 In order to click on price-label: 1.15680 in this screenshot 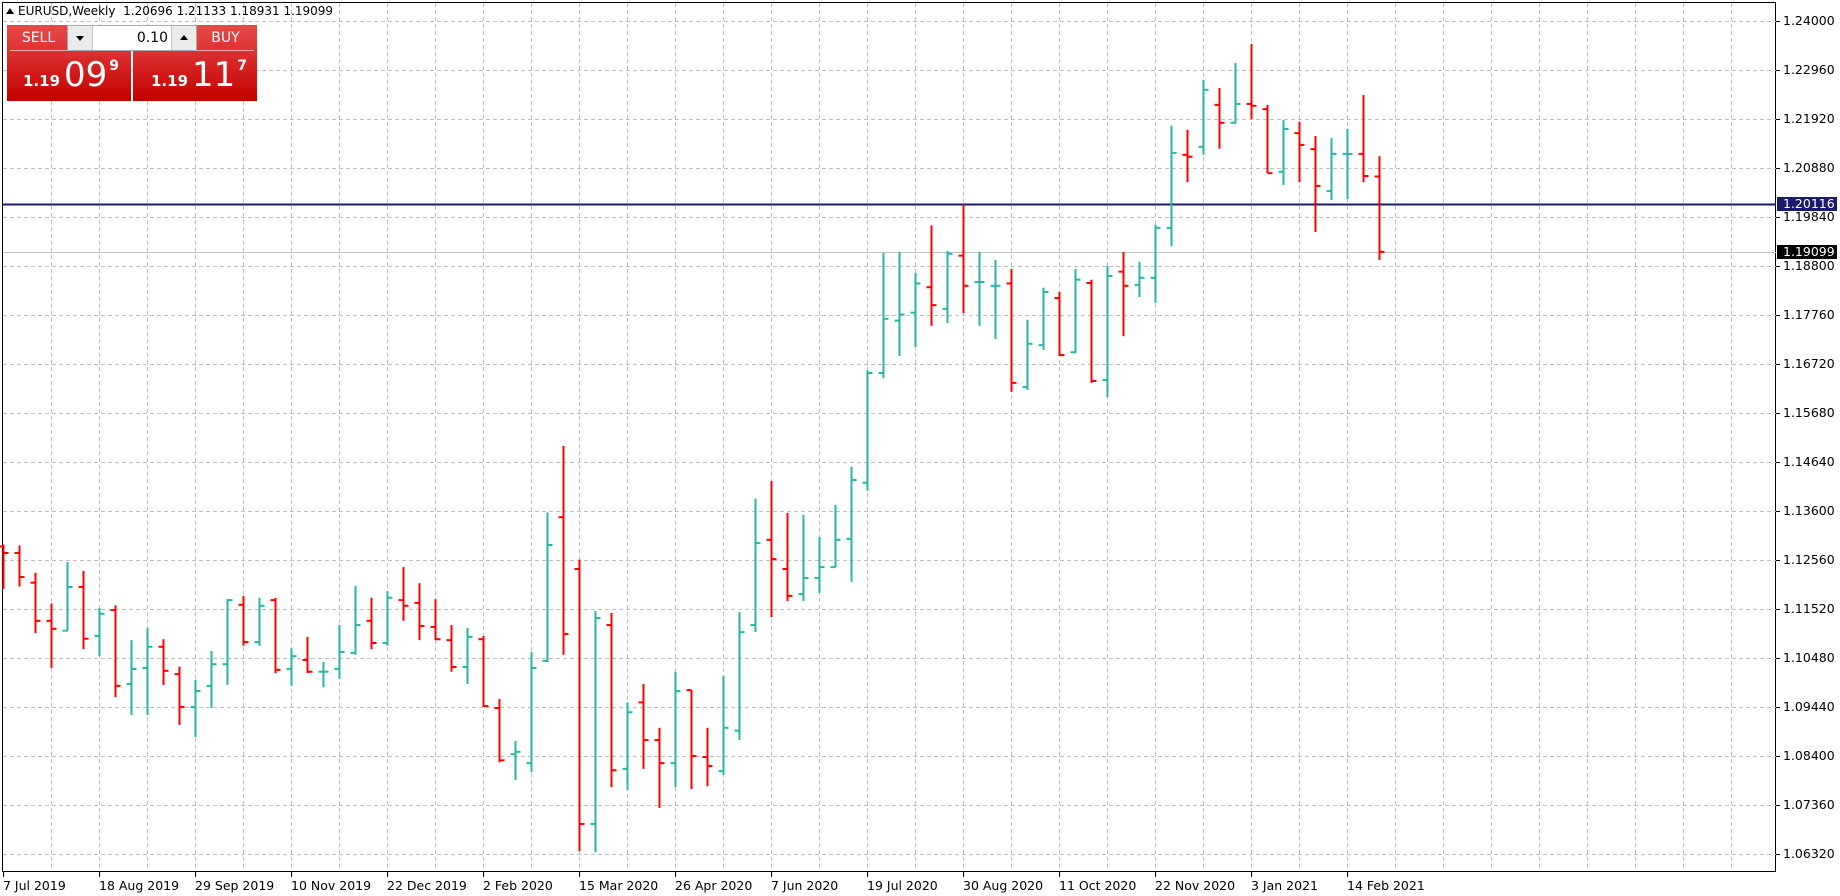, I will do `click(1809, 412)`.